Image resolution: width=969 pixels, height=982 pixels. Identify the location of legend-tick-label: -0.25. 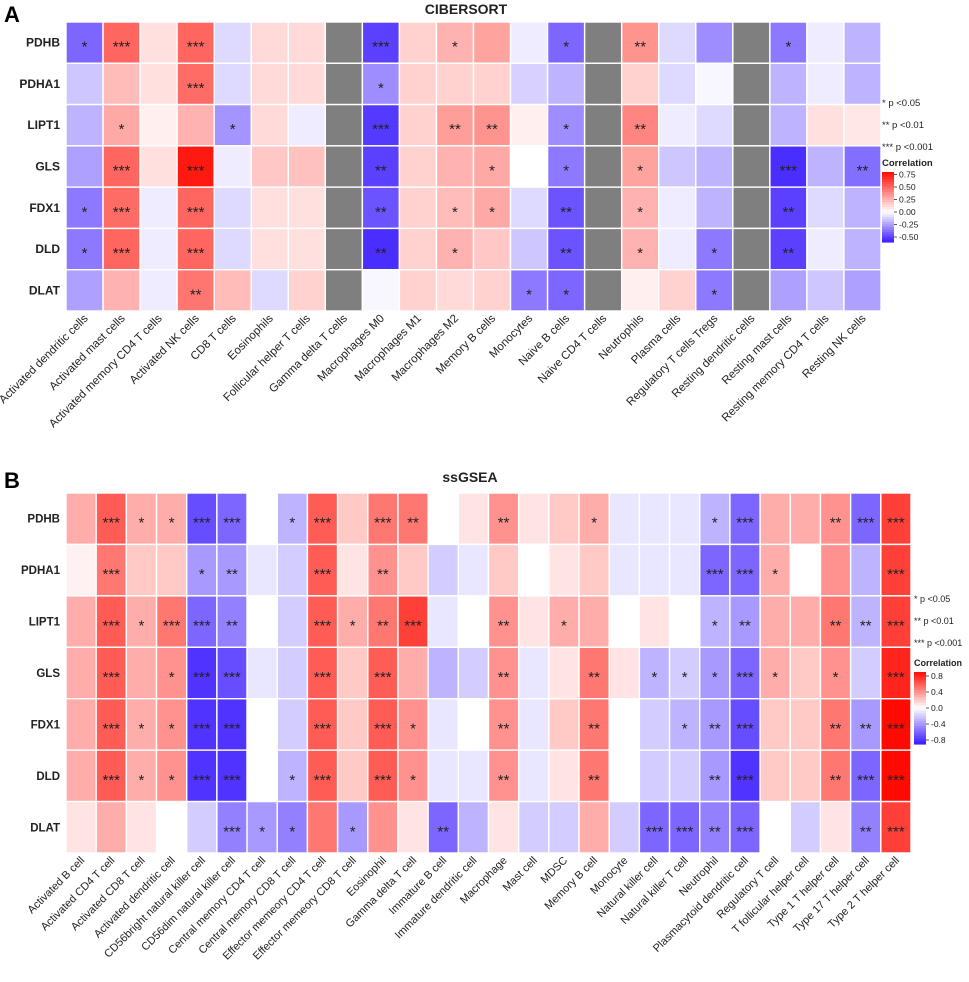
(909, 225).